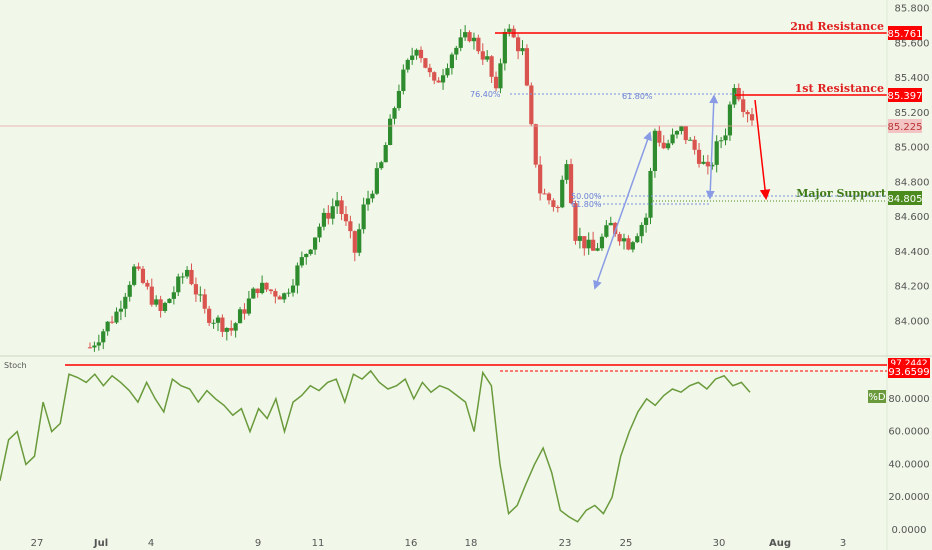  Describe the element at coordinates (912, 287) in the screenshot. I see `price-tick-label: 84.200` at that location.